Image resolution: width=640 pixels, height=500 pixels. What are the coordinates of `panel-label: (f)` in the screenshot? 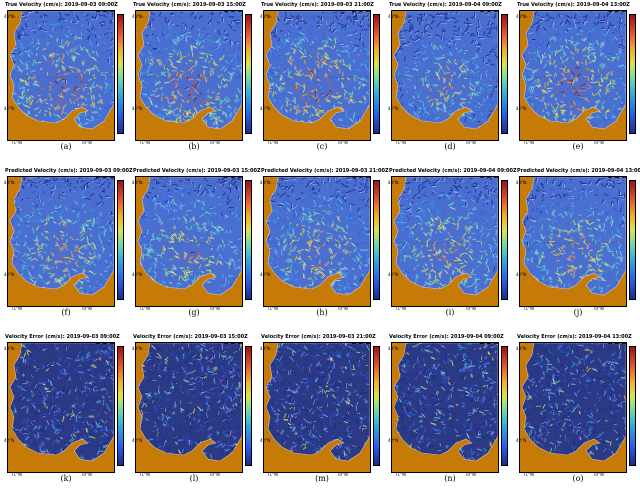 It's located at (66, 312).